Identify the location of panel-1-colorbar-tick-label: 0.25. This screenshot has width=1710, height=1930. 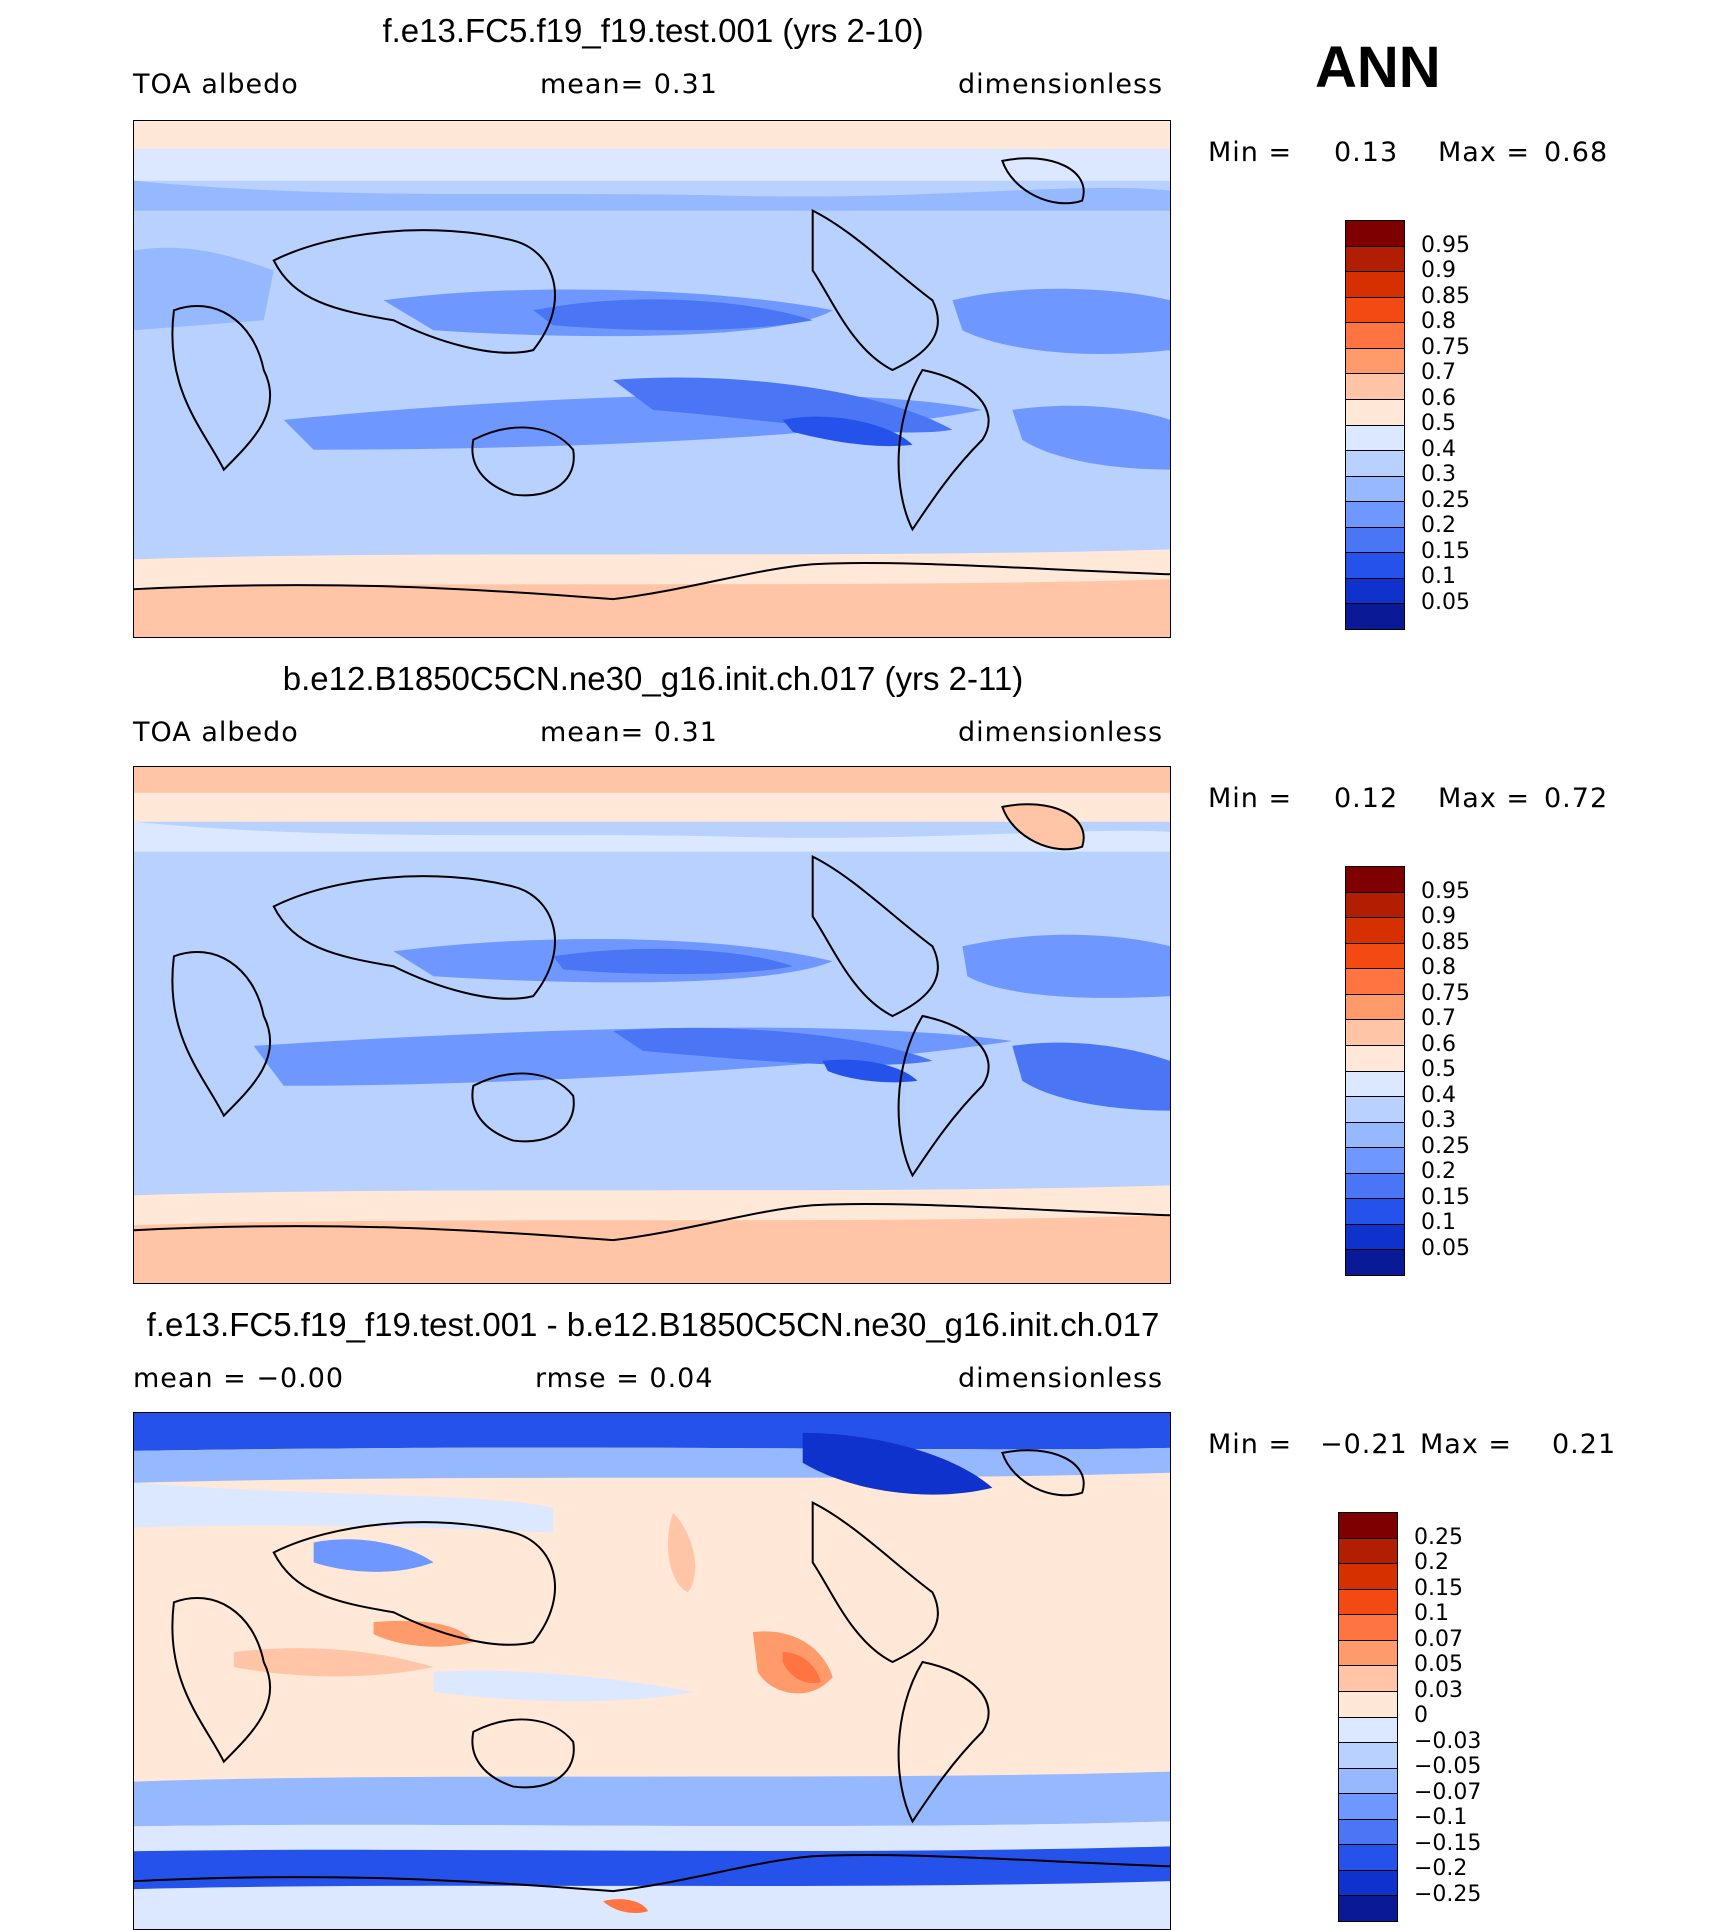
(1445, 500).